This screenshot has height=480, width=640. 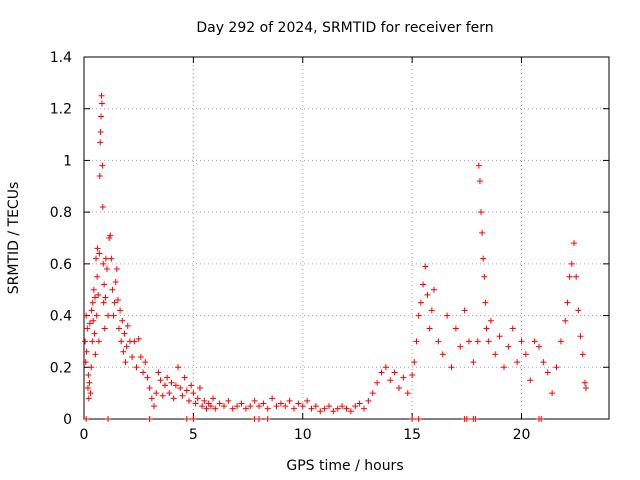 What do you see at coordinates (193, 435) in the screenshot?
I see `x-tick-label: 5` at bounding box center [193, 435].